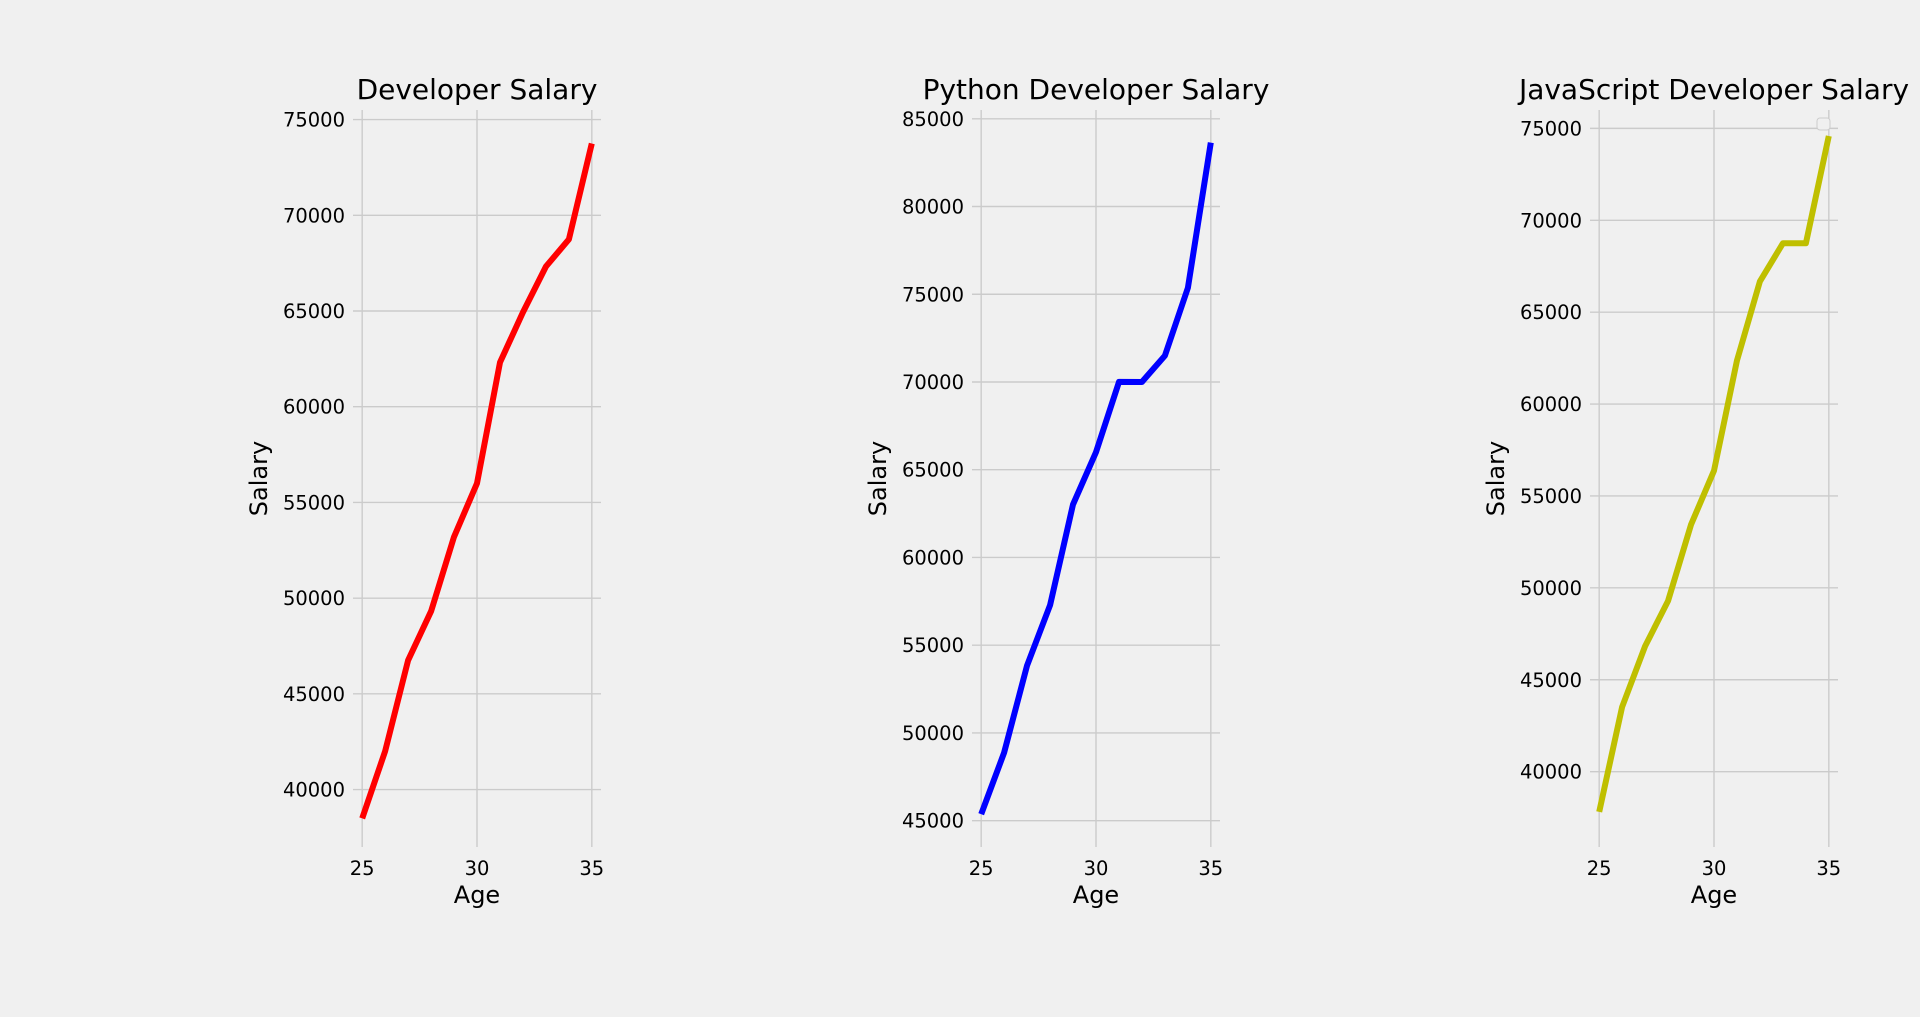 Image resolution: width=1920 pixels, height=1017 pixels. Describe the element at coordinates (1823, 124) in the screenshot. I see `legend-box` at that location.